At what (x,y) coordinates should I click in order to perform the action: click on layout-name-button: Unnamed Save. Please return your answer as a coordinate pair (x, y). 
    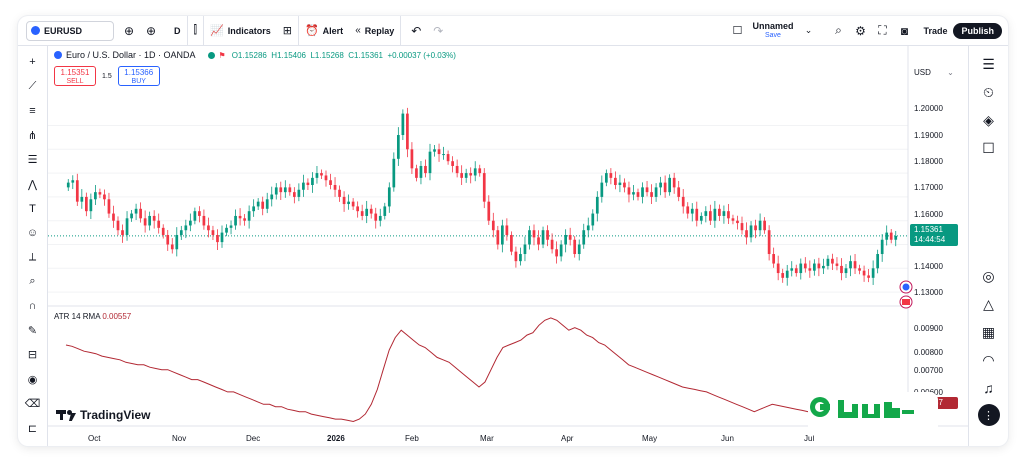
    Looking at the image, I should click on (772, 30).